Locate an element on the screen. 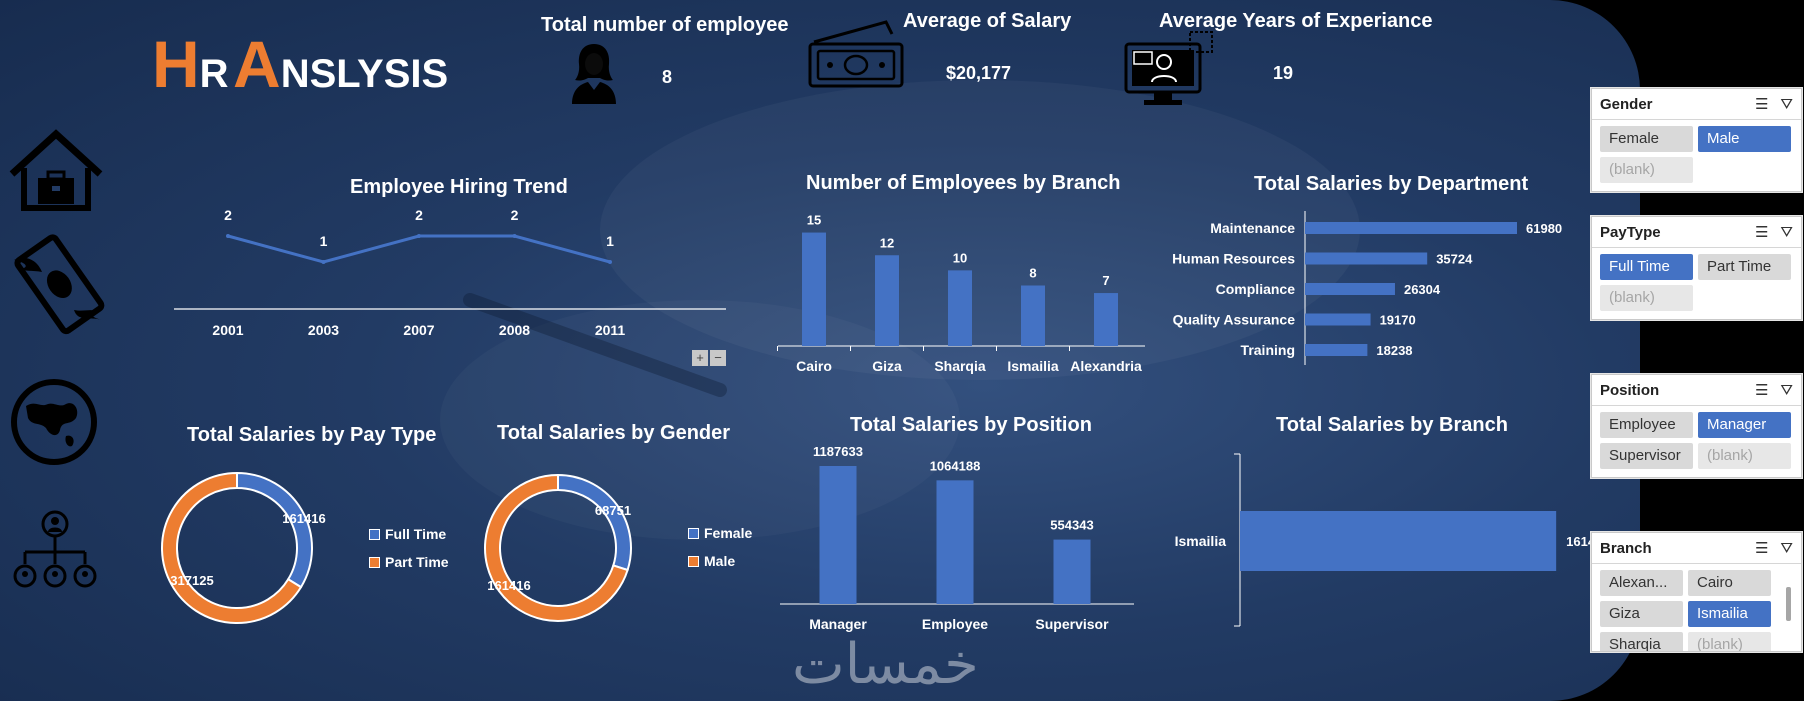 The image size is (1804, 701). legend-full-time: Full Time is located at coordinates (407, 534).